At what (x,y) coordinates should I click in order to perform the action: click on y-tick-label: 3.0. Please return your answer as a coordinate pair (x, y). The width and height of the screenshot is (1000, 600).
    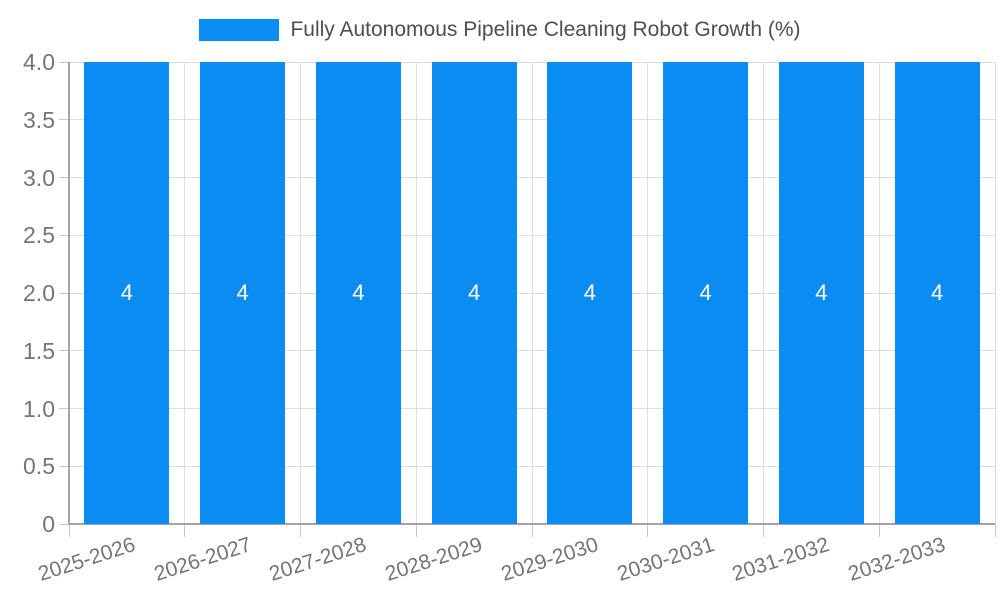
    Looking at the image, I should click on (39, 177).